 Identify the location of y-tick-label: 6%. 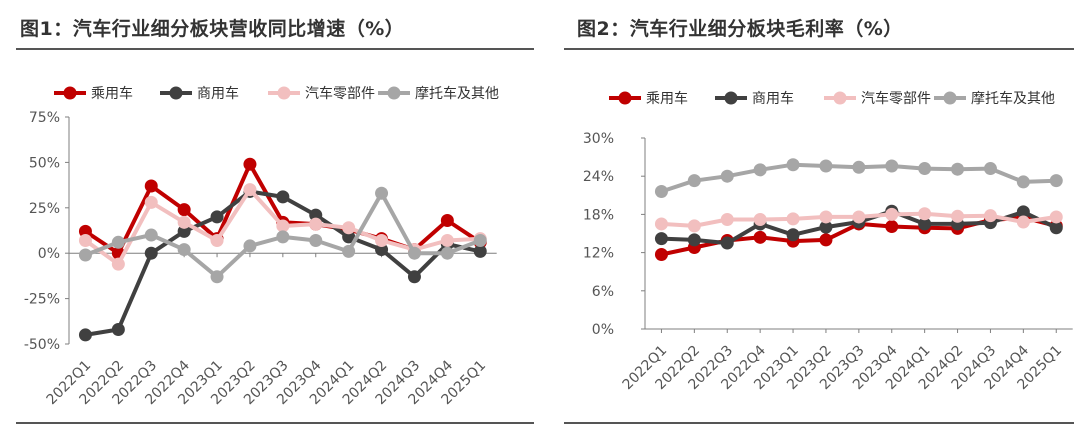
(603, 292).